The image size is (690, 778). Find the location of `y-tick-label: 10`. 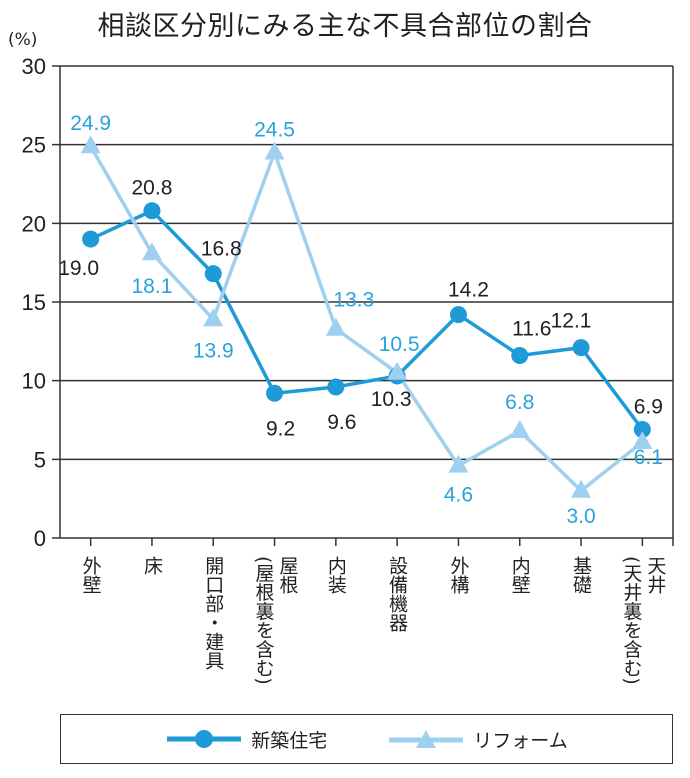

y-tick-label: 10 is located at coordinates (34, 381).